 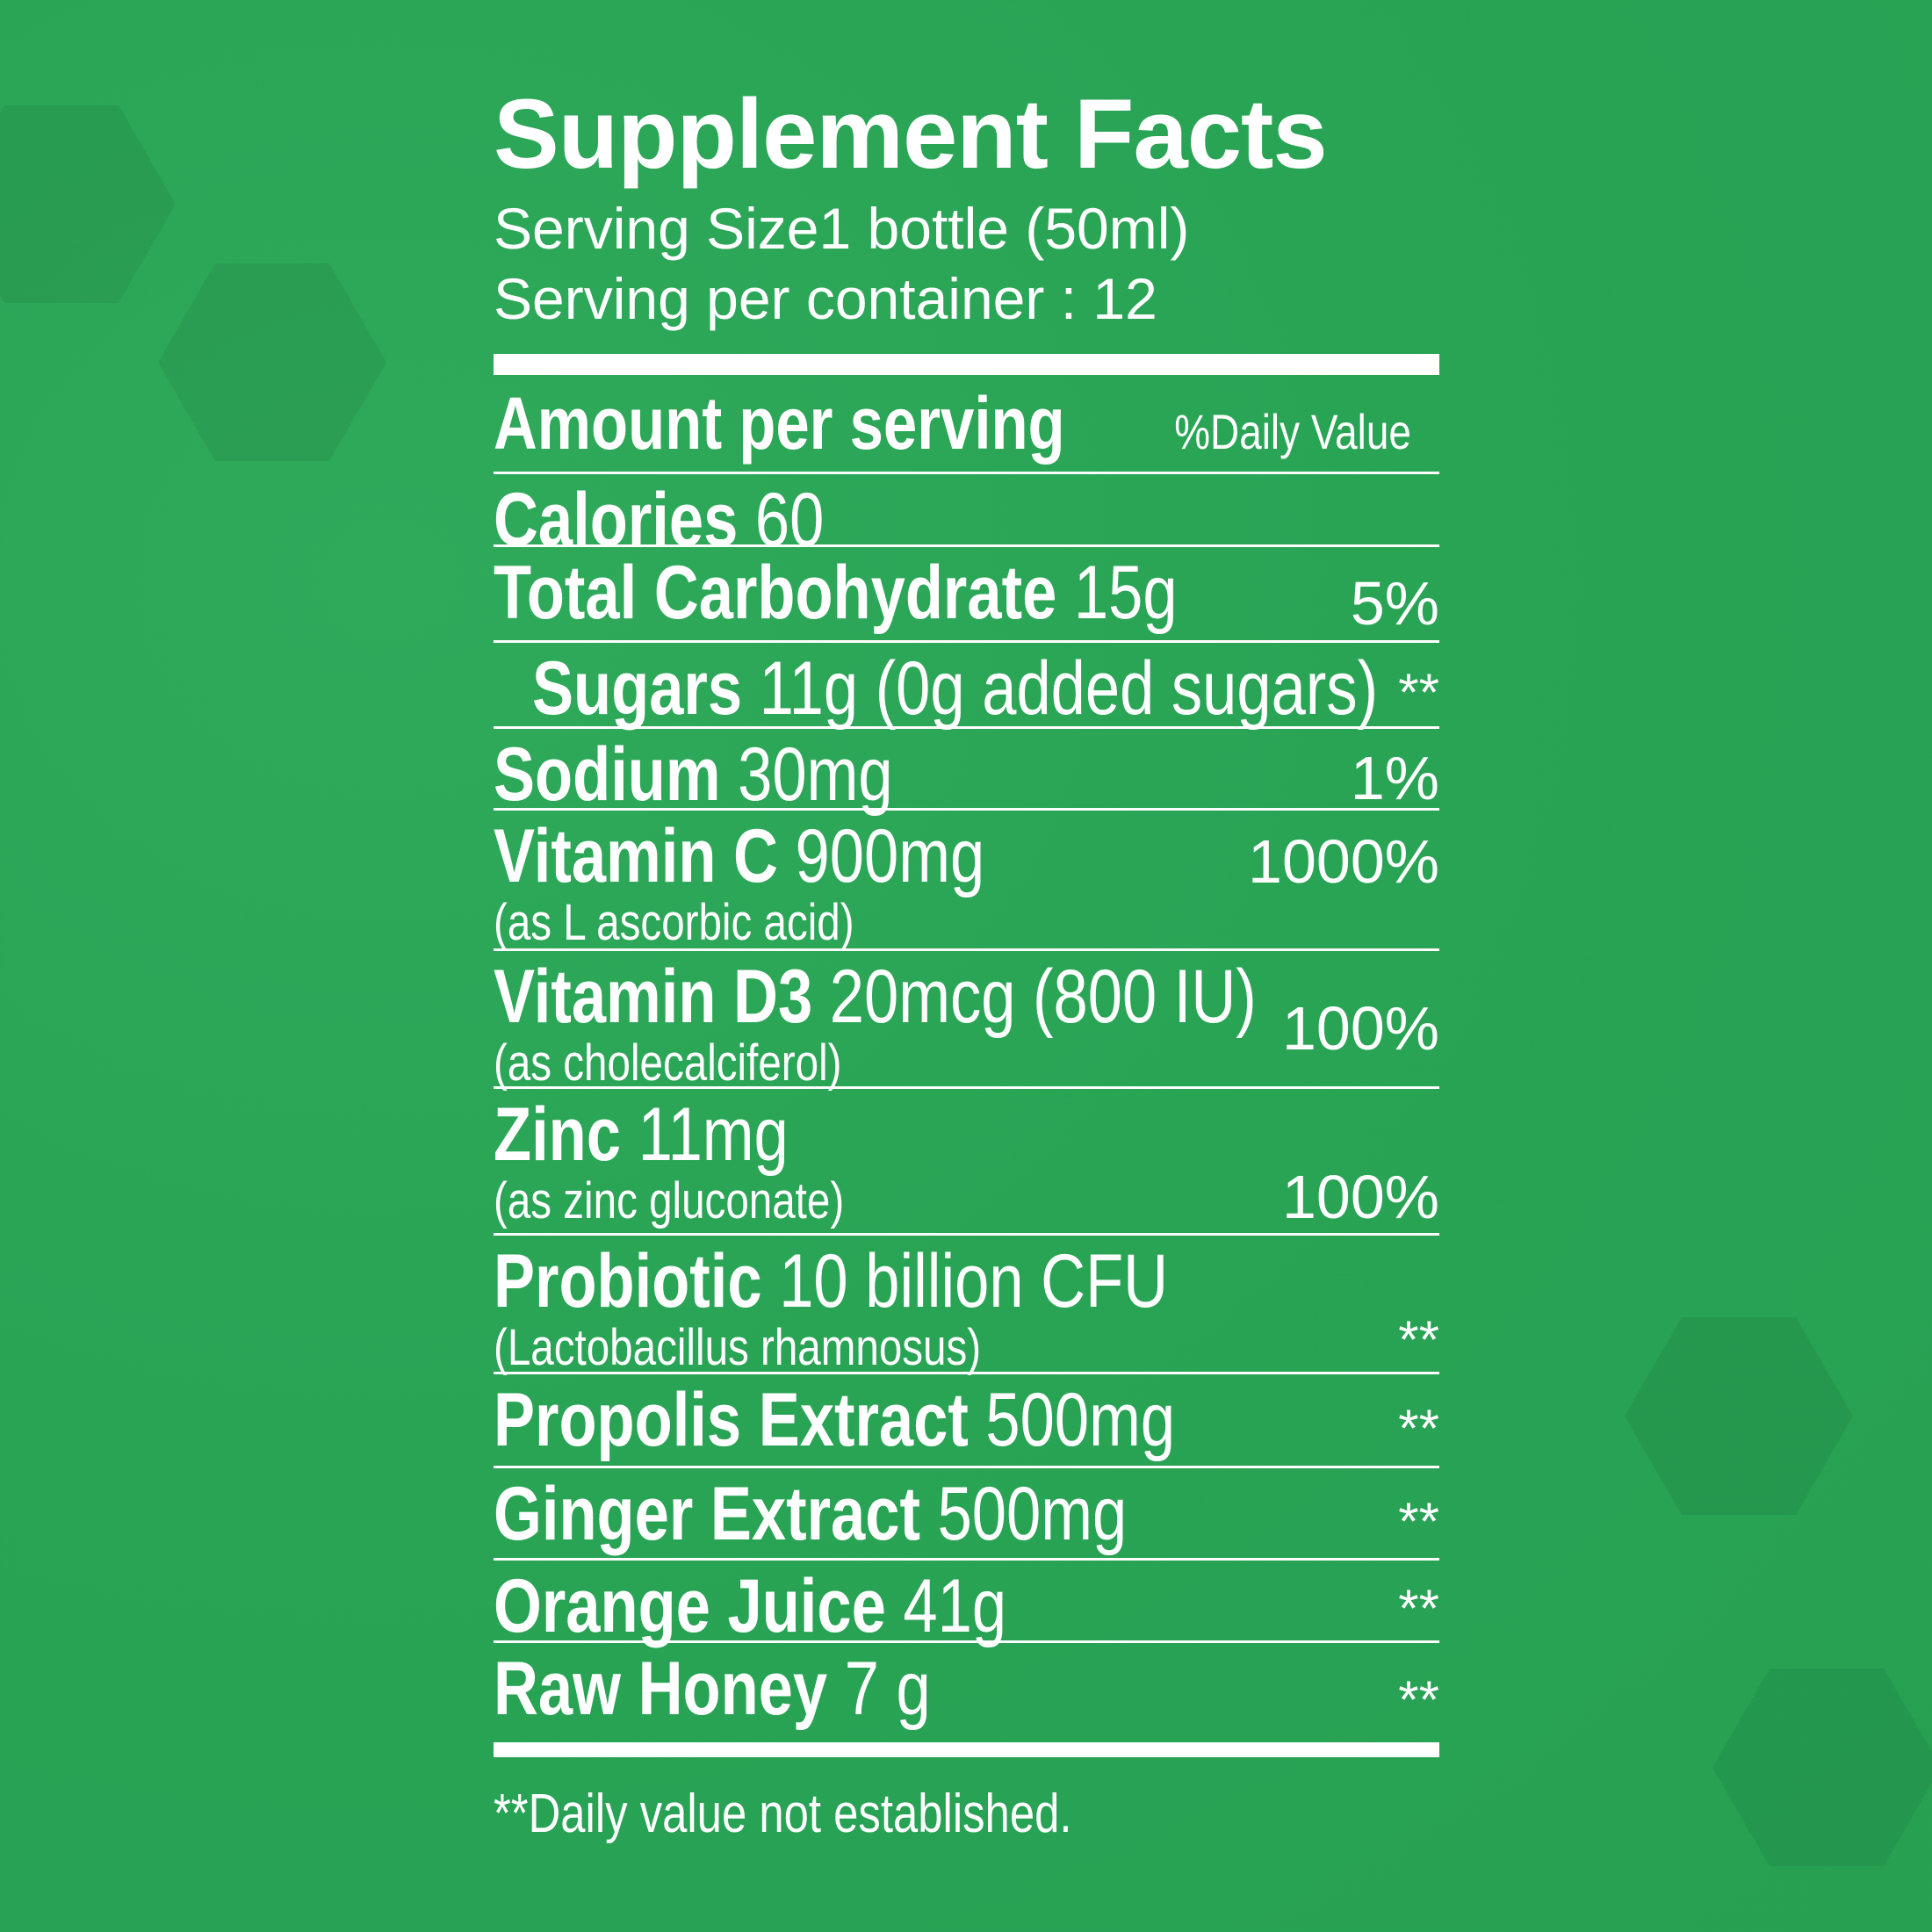 I want to click on nutrient-name-amount: Vitamin D3 20mcg (800 IU), so click(x=875, y=996).